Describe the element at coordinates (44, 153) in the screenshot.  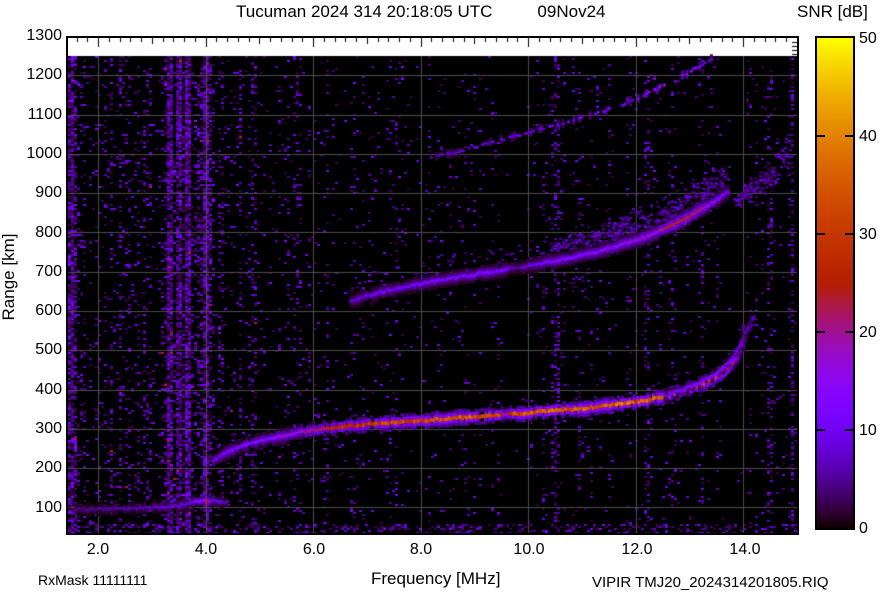
I see `y-tick-label: 1000` at that location.